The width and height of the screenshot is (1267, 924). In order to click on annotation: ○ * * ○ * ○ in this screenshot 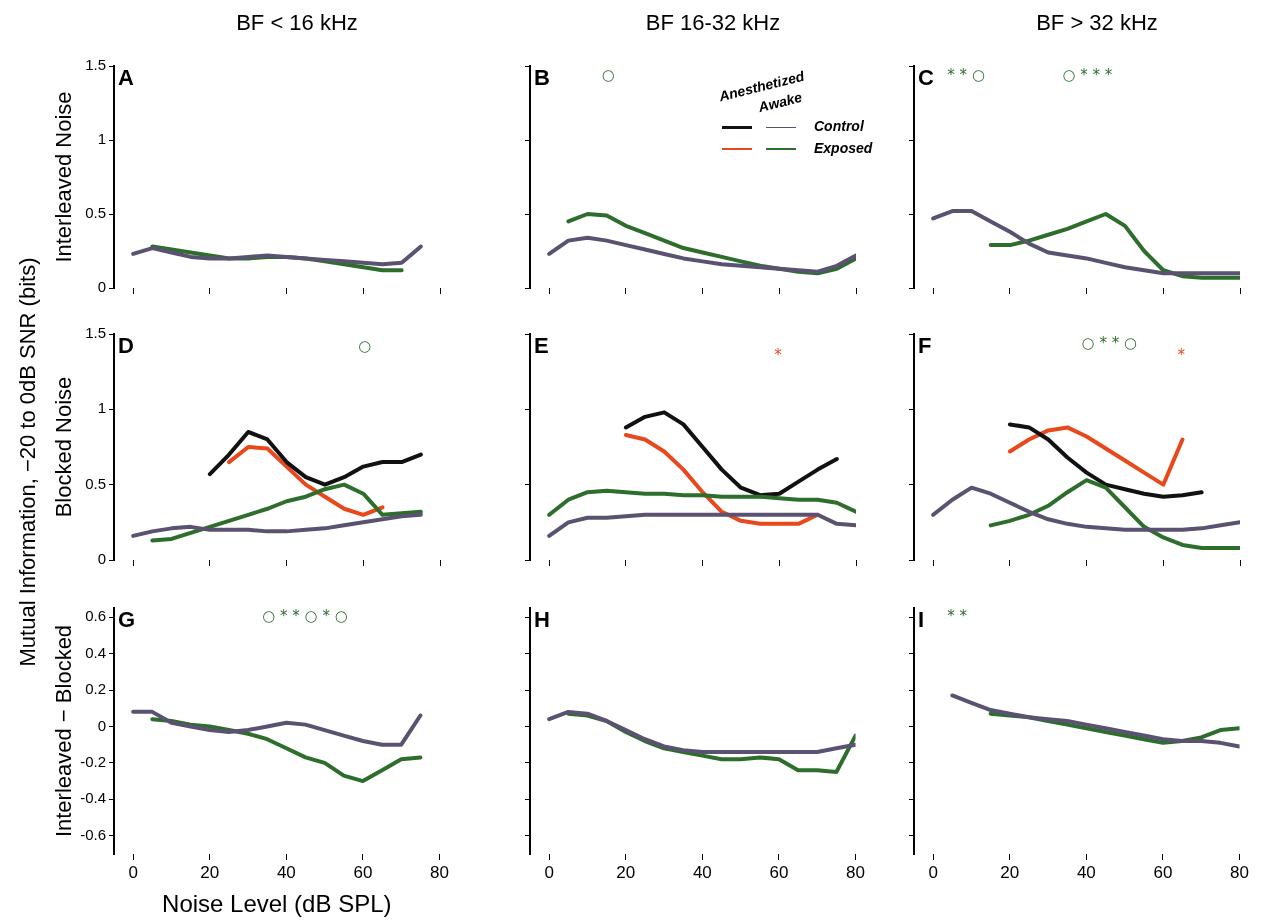, I will do `click(305, 616)`.